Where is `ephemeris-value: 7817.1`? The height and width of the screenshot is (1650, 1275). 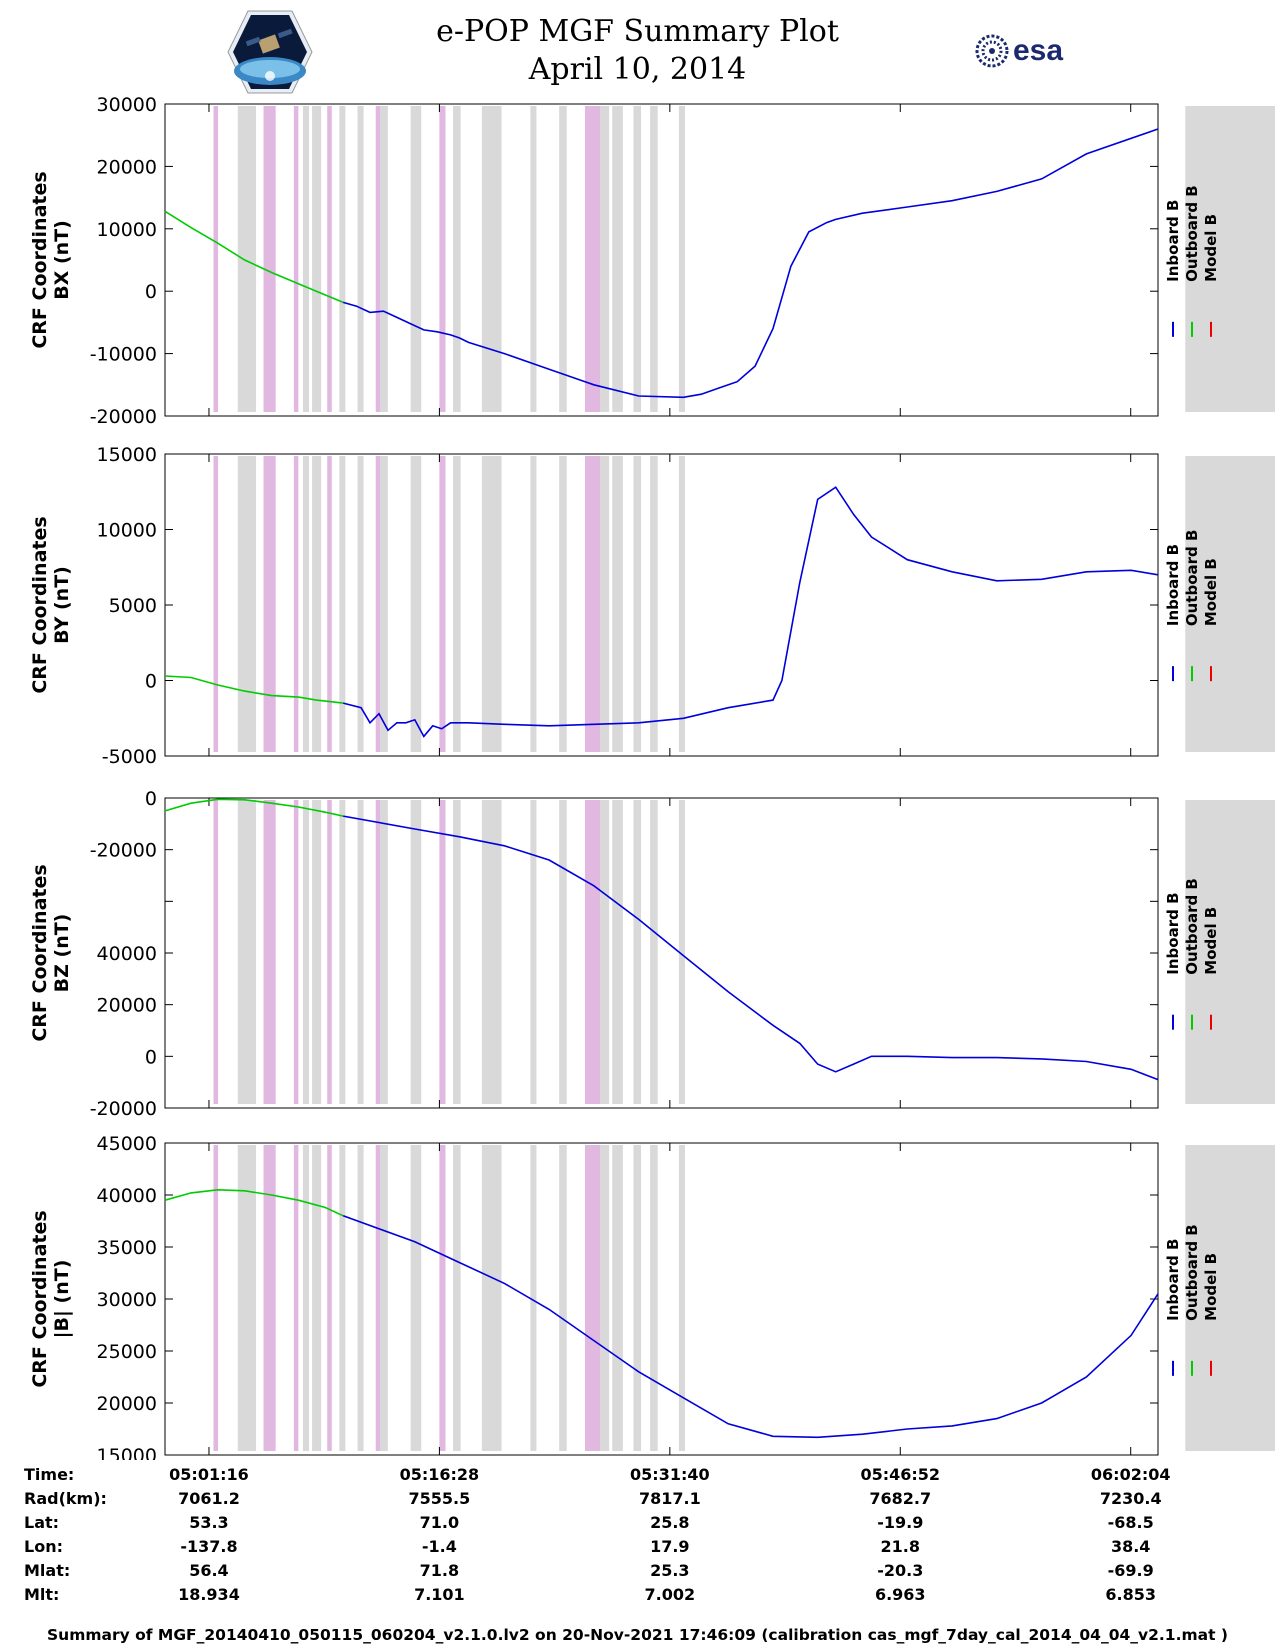 ephemeris-value: 7817.1 is located at coordinates (669, 1498).